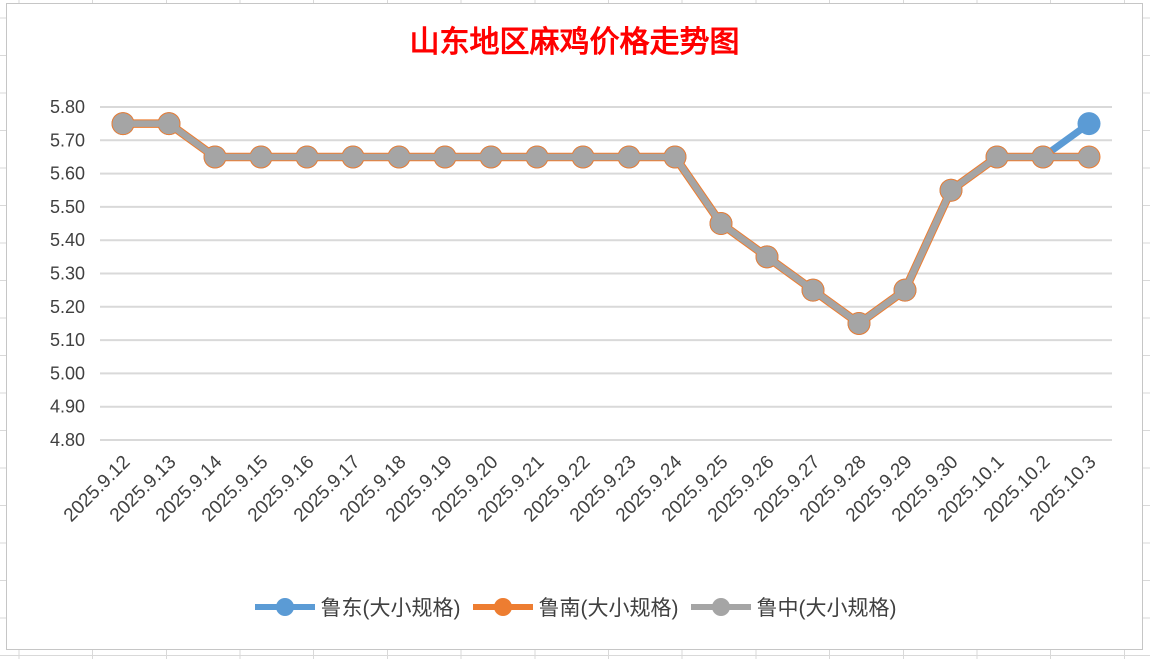 The height and width of the screenshot is (659, 1150). What do you see at coordinates (390, 608) in the screenshot?
I see `legend-label-ludong: 鲁东(大小规格)` at bounding box center [390, 608].